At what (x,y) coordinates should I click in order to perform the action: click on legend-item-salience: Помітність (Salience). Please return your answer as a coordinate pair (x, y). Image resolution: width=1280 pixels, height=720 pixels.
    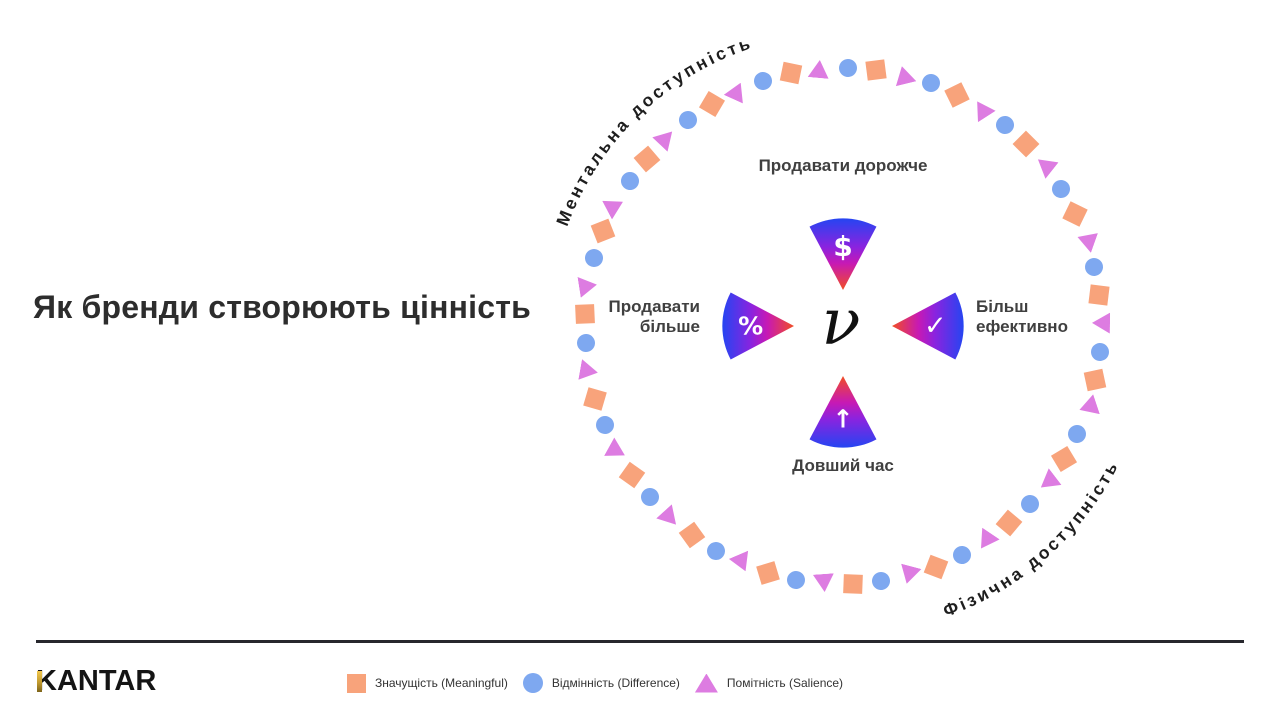
    Looking at the image, I should click on (769, 683).